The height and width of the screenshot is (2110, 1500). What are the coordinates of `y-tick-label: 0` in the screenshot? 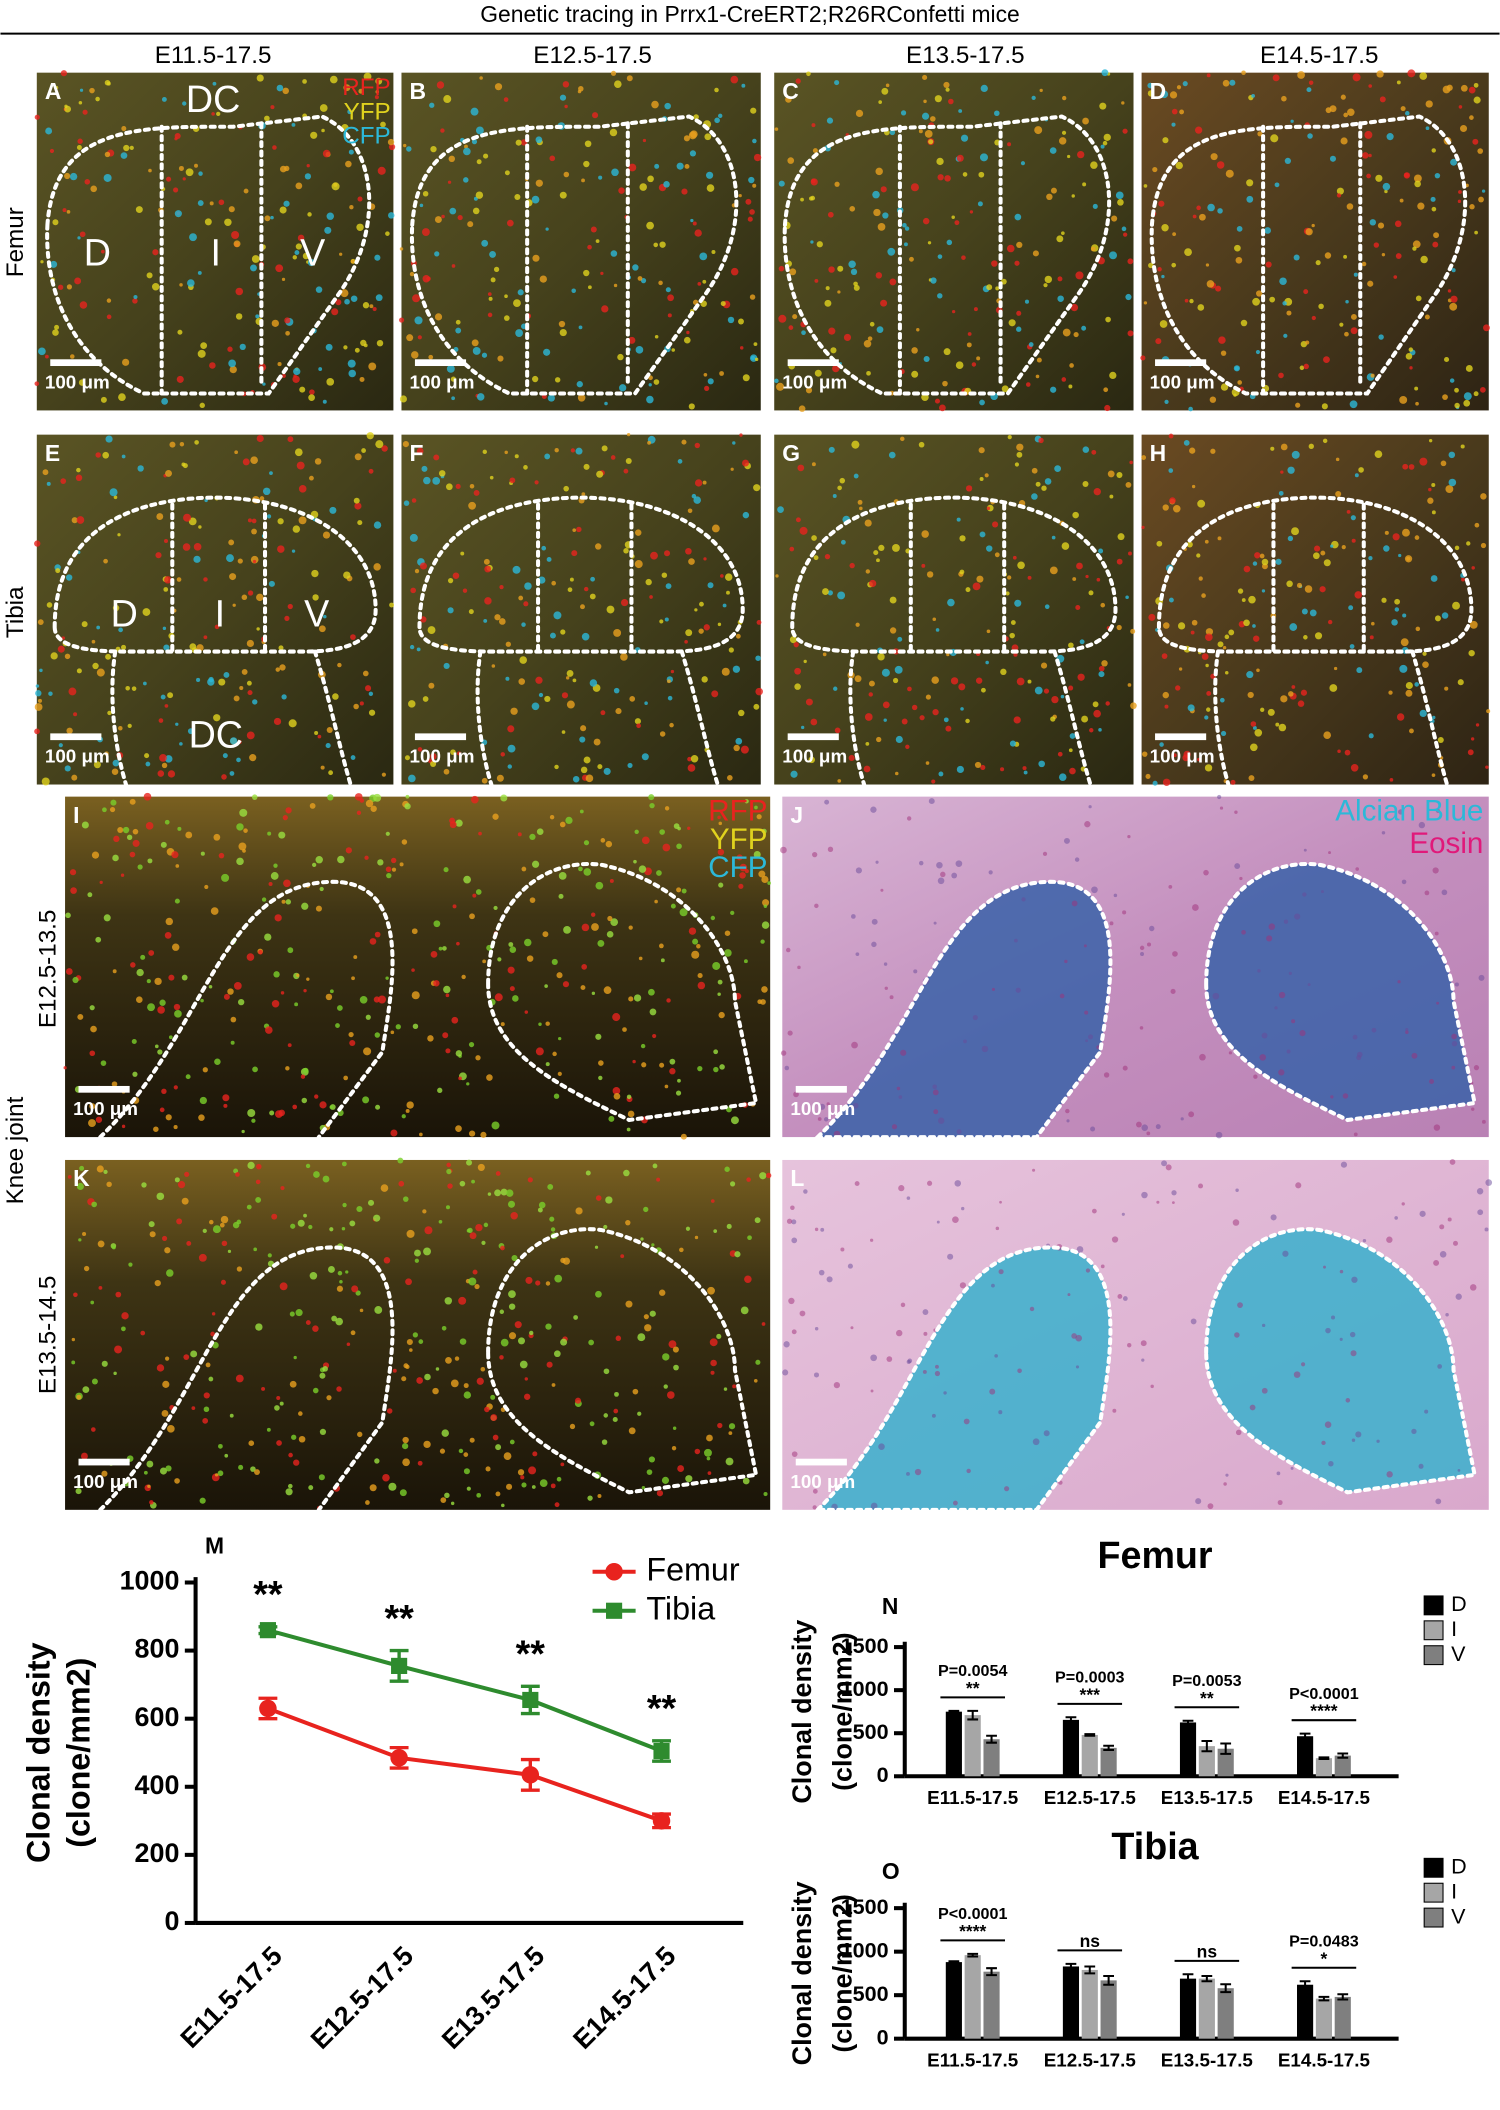 It's located at (883, 2037).